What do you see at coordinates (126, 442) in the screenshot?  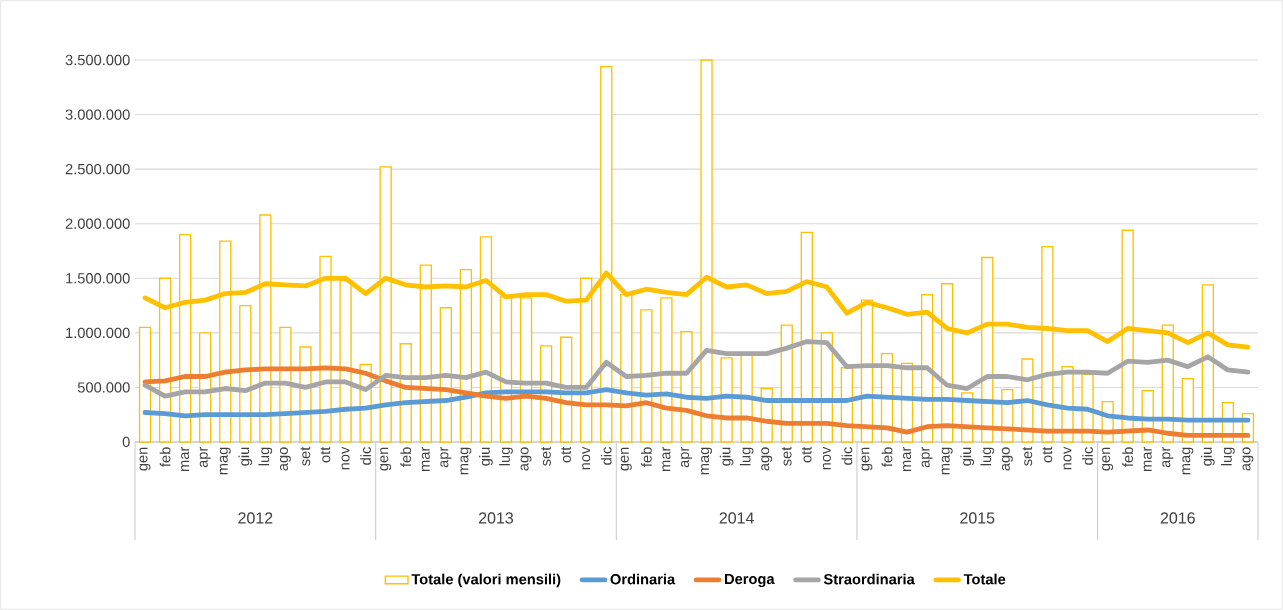 I see `y-tick-label: 0` at bounding box center [126, 442].